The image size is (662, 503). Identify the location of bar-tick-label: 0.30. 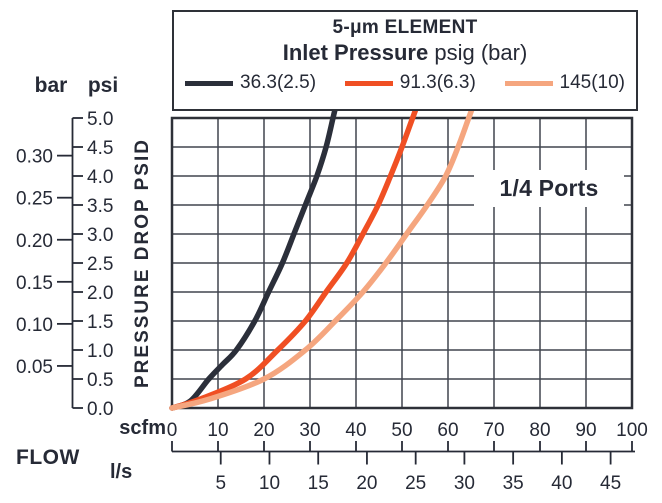
(34, 157).